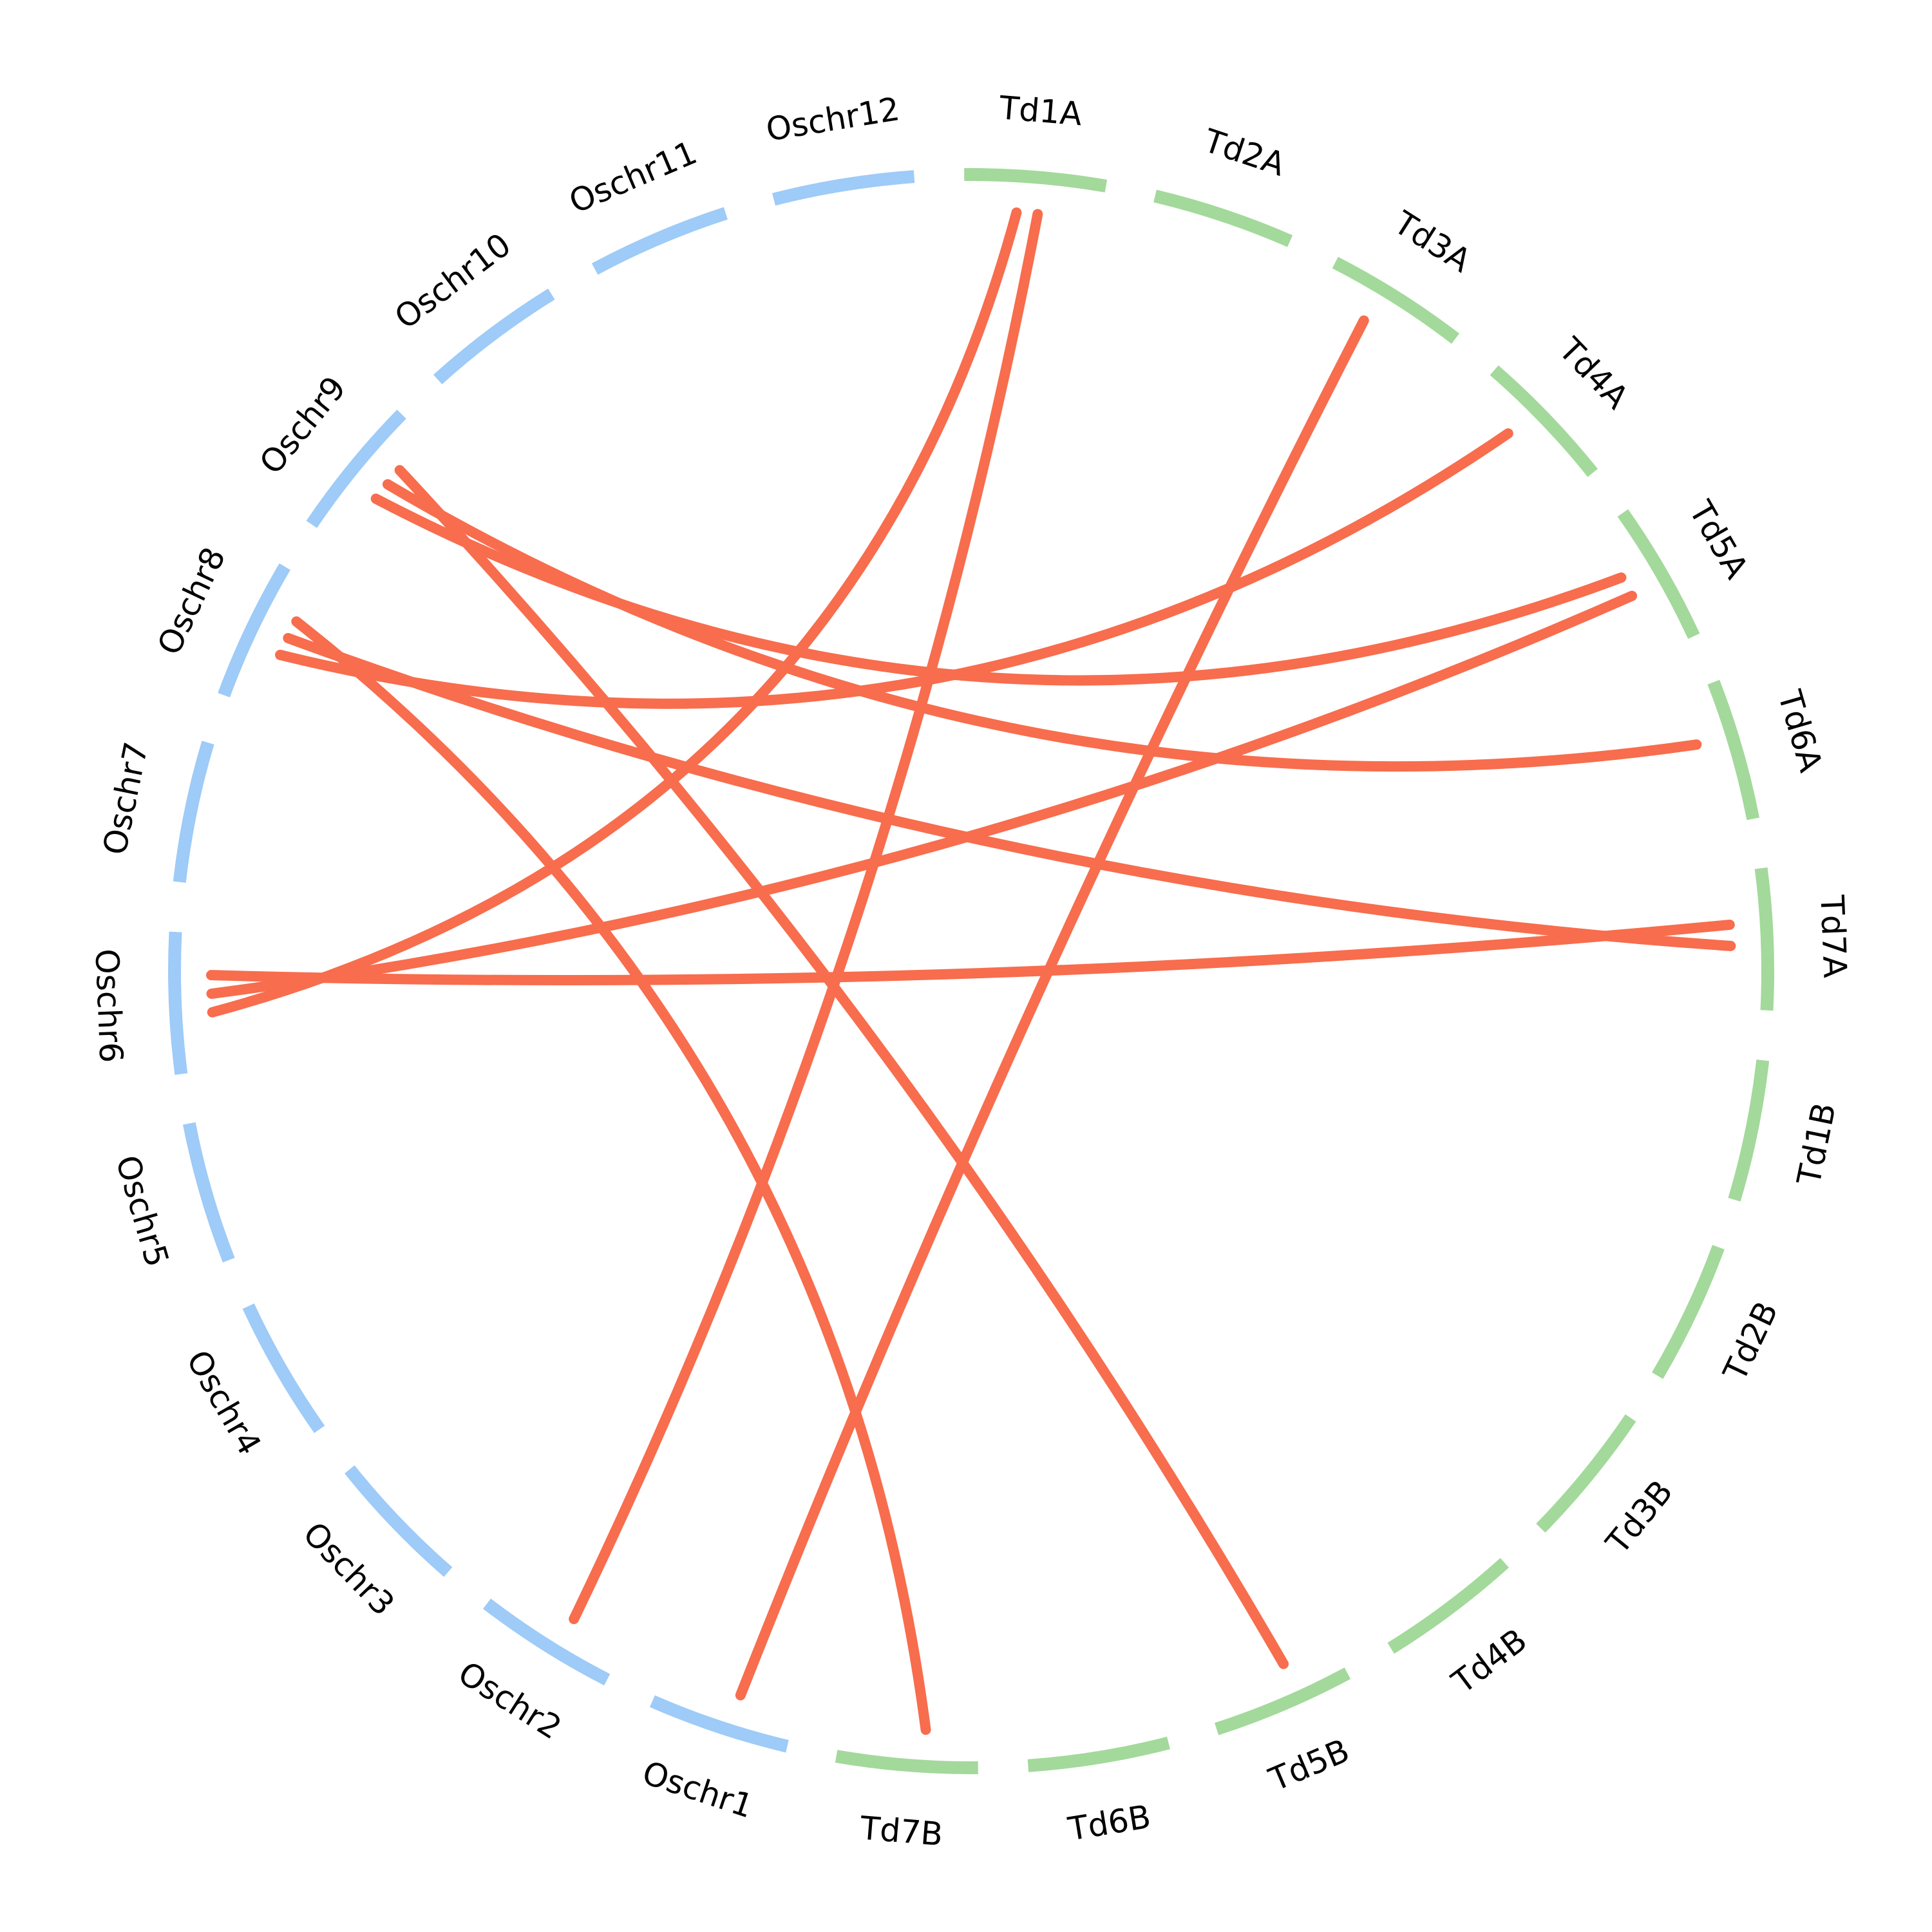 The width and height of the screenshot is (1932, 1932). Describe the element at coordinates (303, 426) in the screenshot. I see `chromosome-label-oschr9: Oschr9` at that location.